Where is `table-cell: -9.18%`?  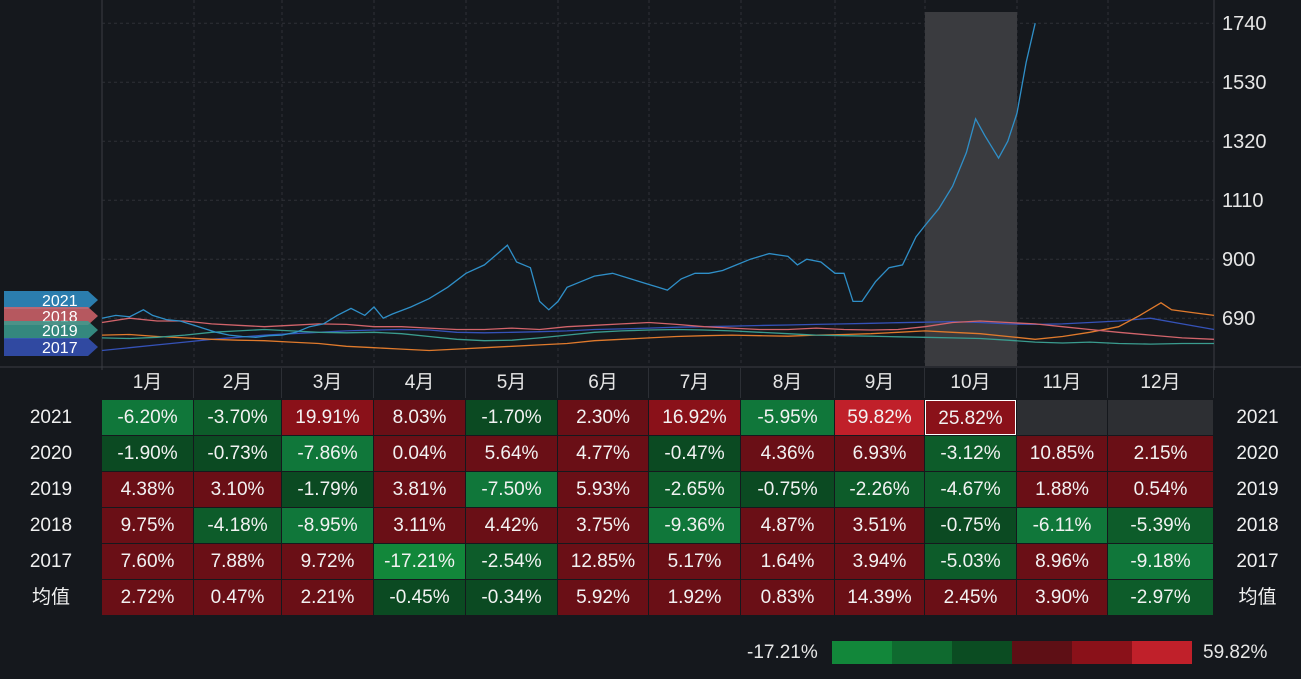
table-cell: -9.18% is located at coordinates (1160, 561).